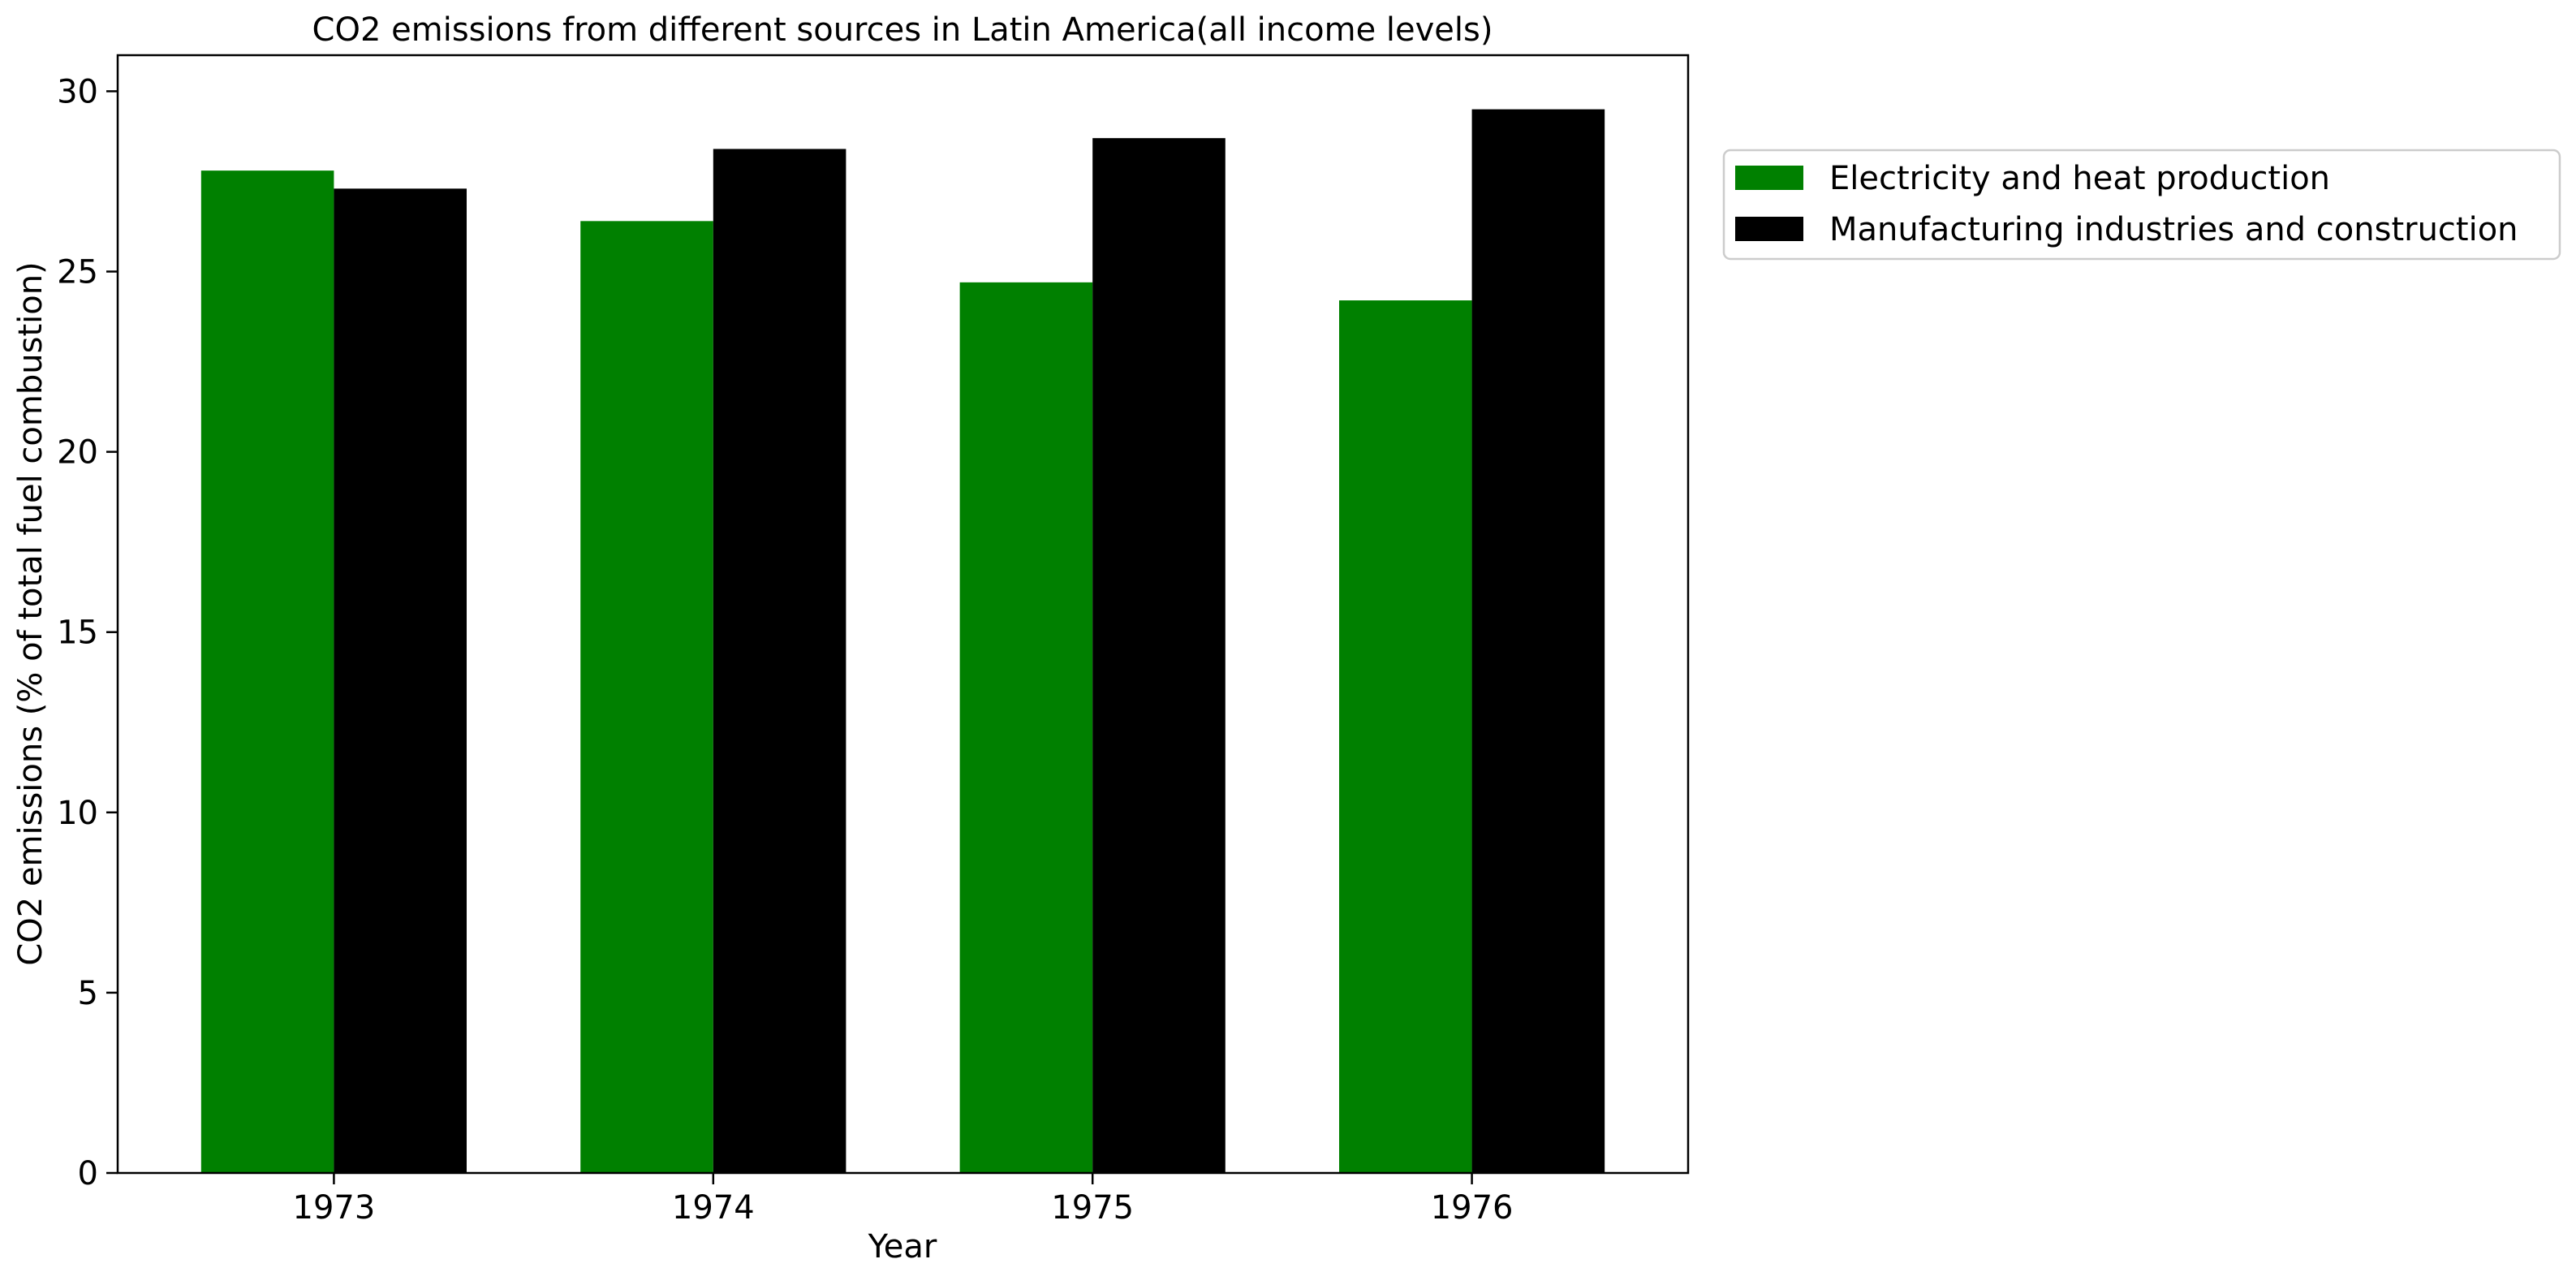  What do you see at coordinates (1538, 641) in the screenshot?
I see `bar-manufacturing-1976` at bounding box center [1538, 641].